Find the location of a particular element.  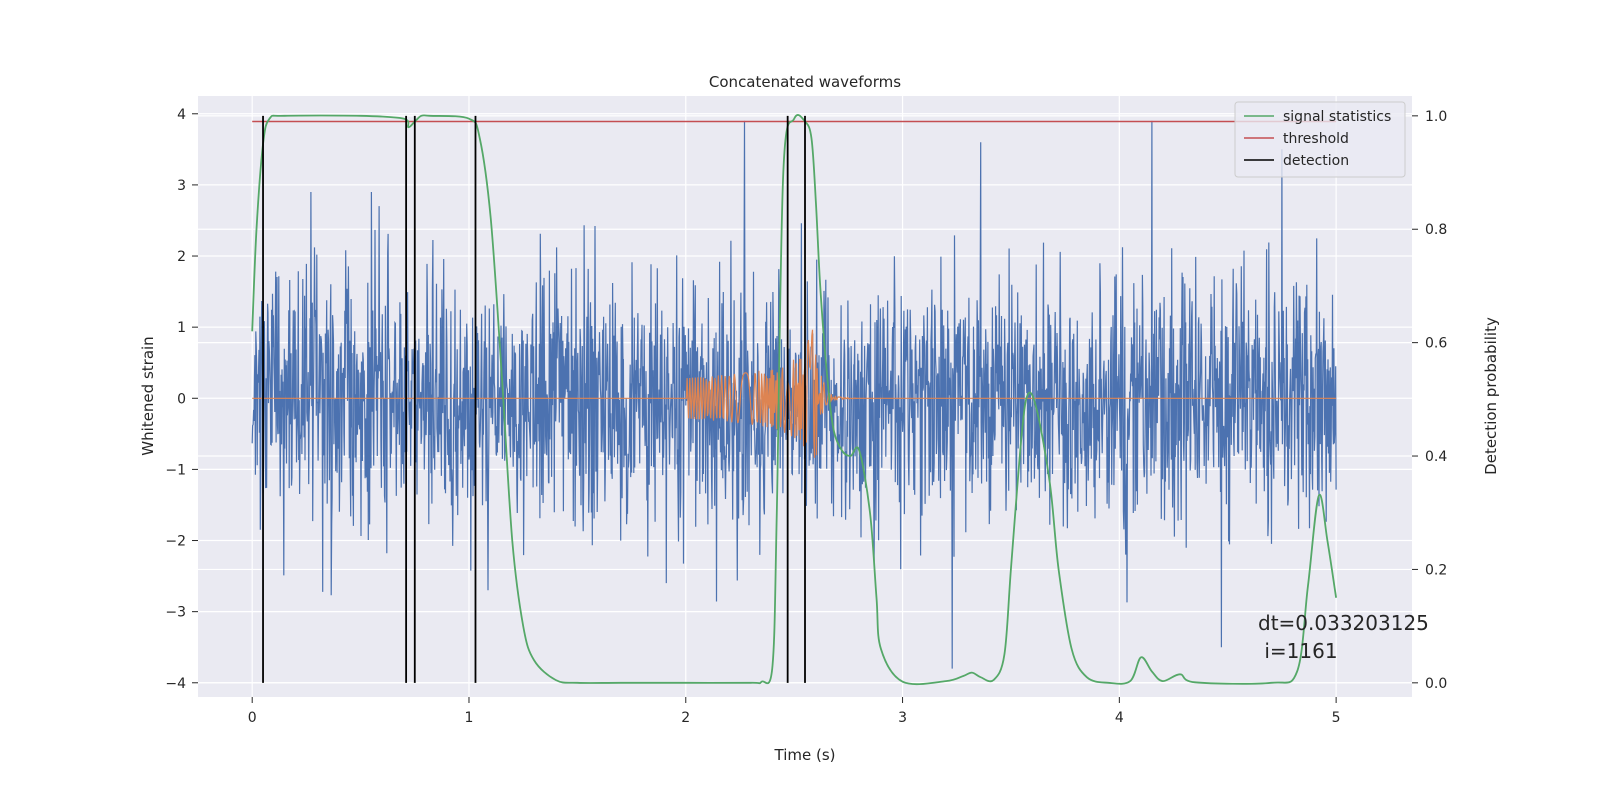

y2-axis-label: Detection probability is located at coordinates (1491, 396).